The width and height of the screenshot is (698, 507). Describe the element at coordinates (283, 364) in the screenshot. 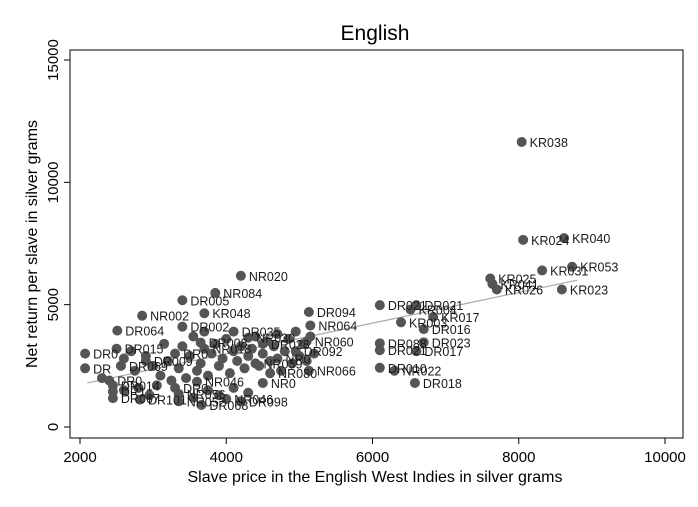

I see `point-label: NR059` at that location.